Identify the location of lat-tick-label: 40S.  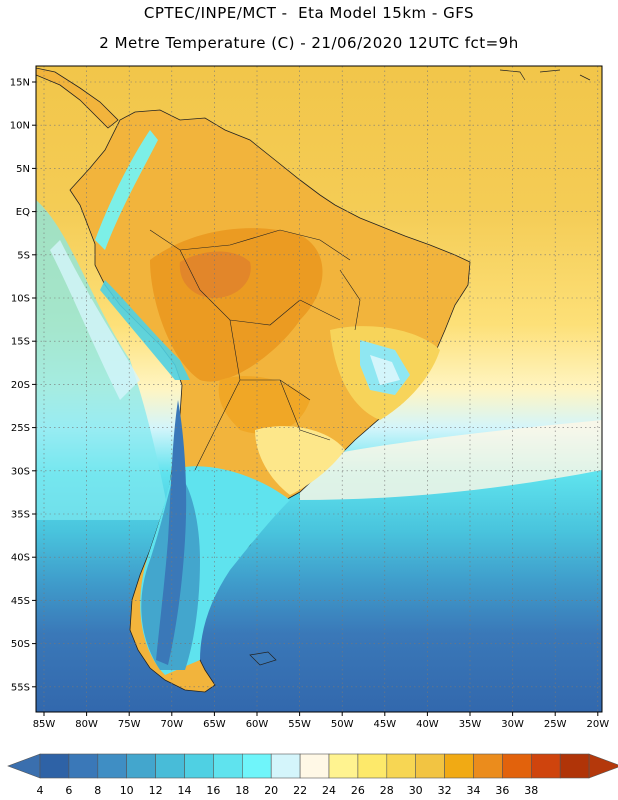
(20, 558).